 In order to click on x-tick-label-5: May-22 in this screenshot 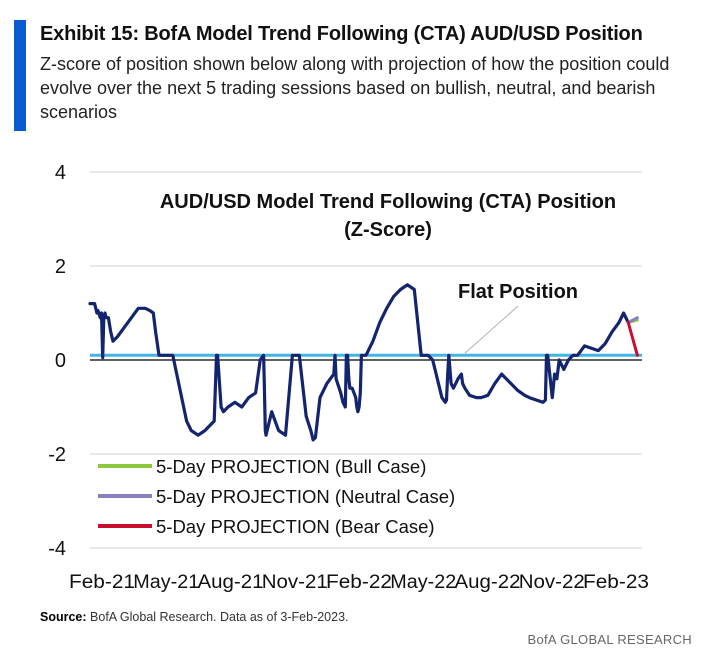, I will do `click(423, 582)`.